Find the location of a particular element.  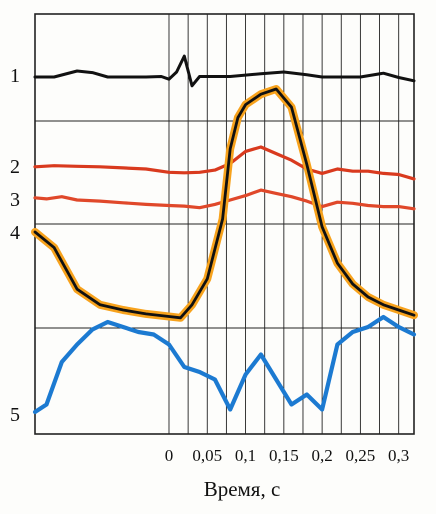

x-tick-label: 0,15 is located at coordinates (284, 455).